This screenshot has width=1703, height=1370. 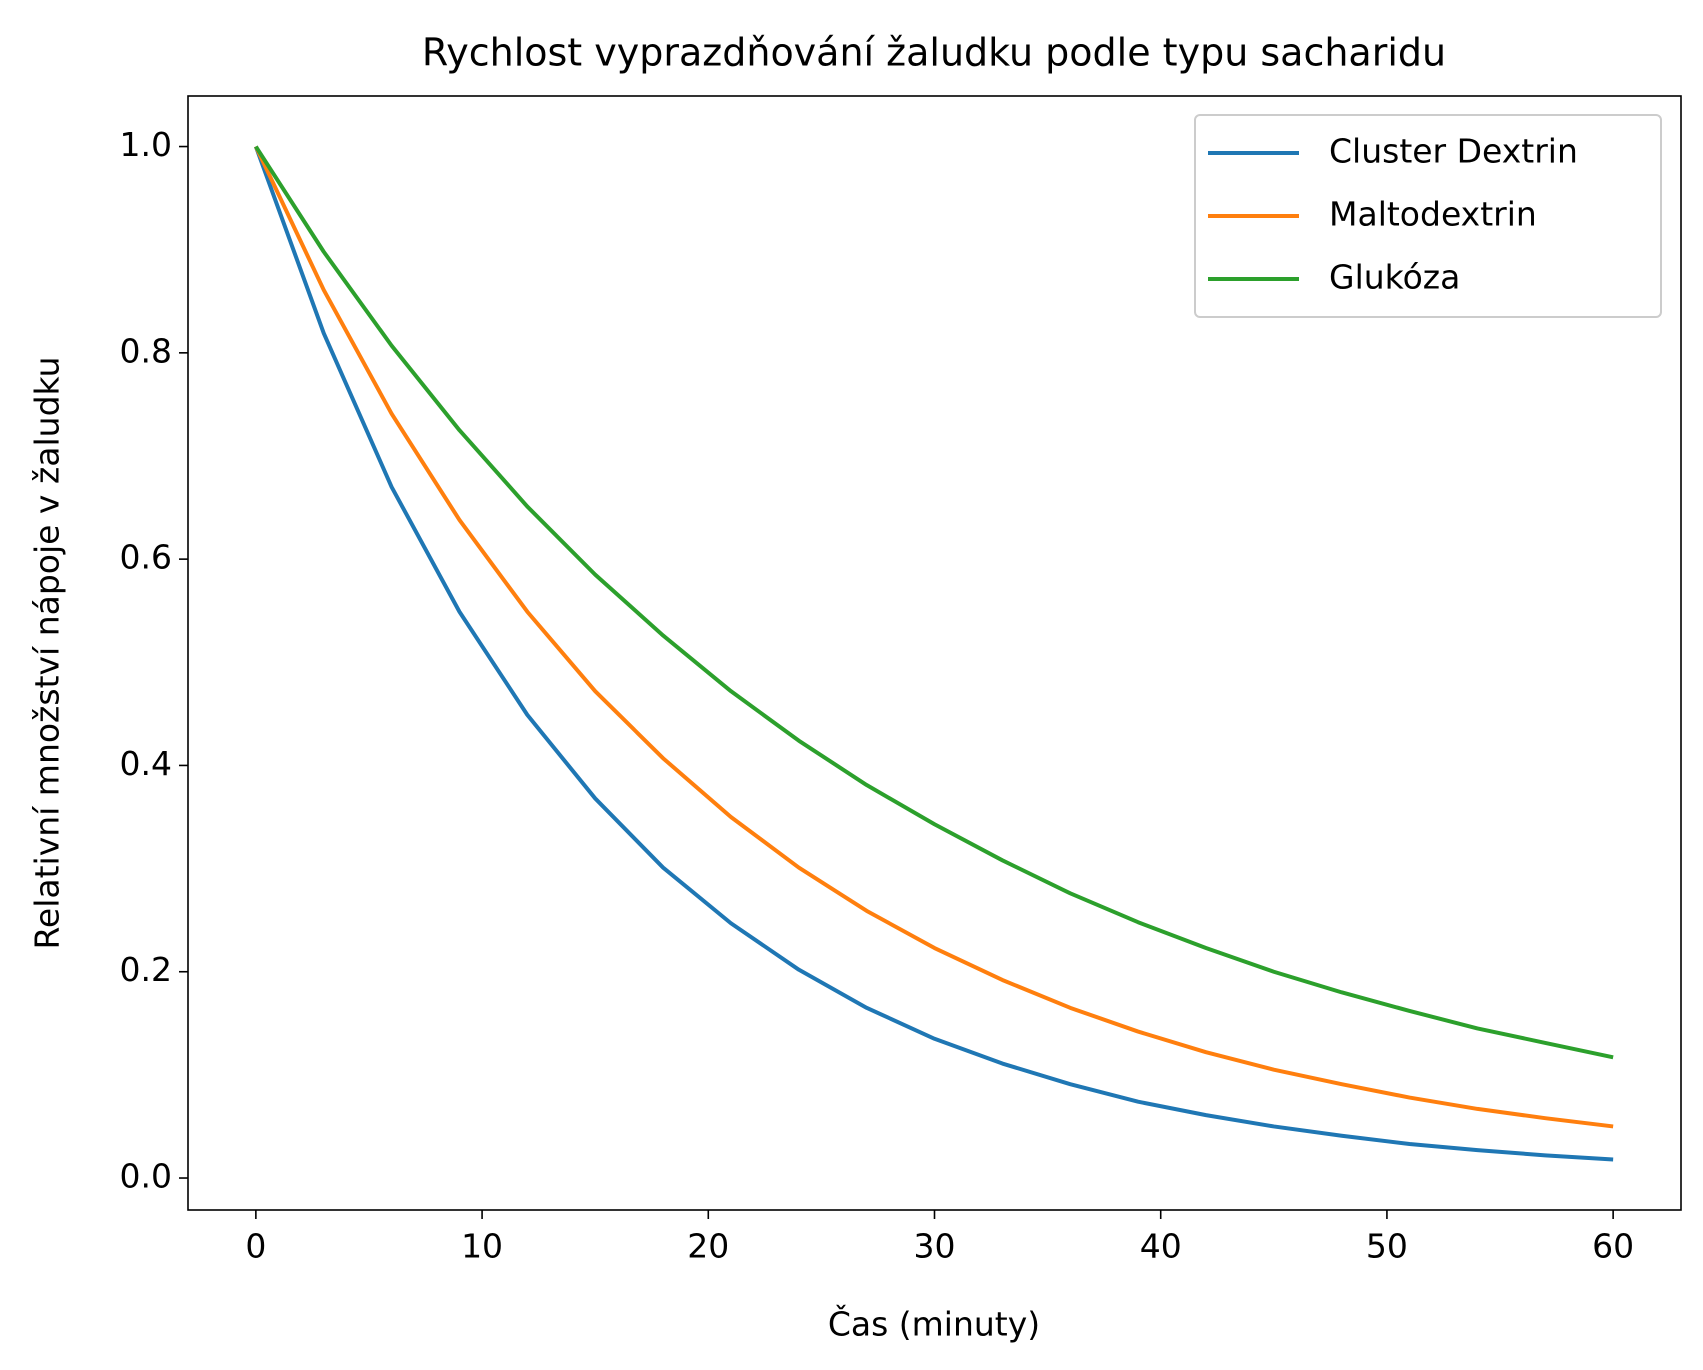 What do you see at coordinates (482, 1246) in the screenshot?
I see `x-tick-label: 10` at bounding box center [482, 1246].